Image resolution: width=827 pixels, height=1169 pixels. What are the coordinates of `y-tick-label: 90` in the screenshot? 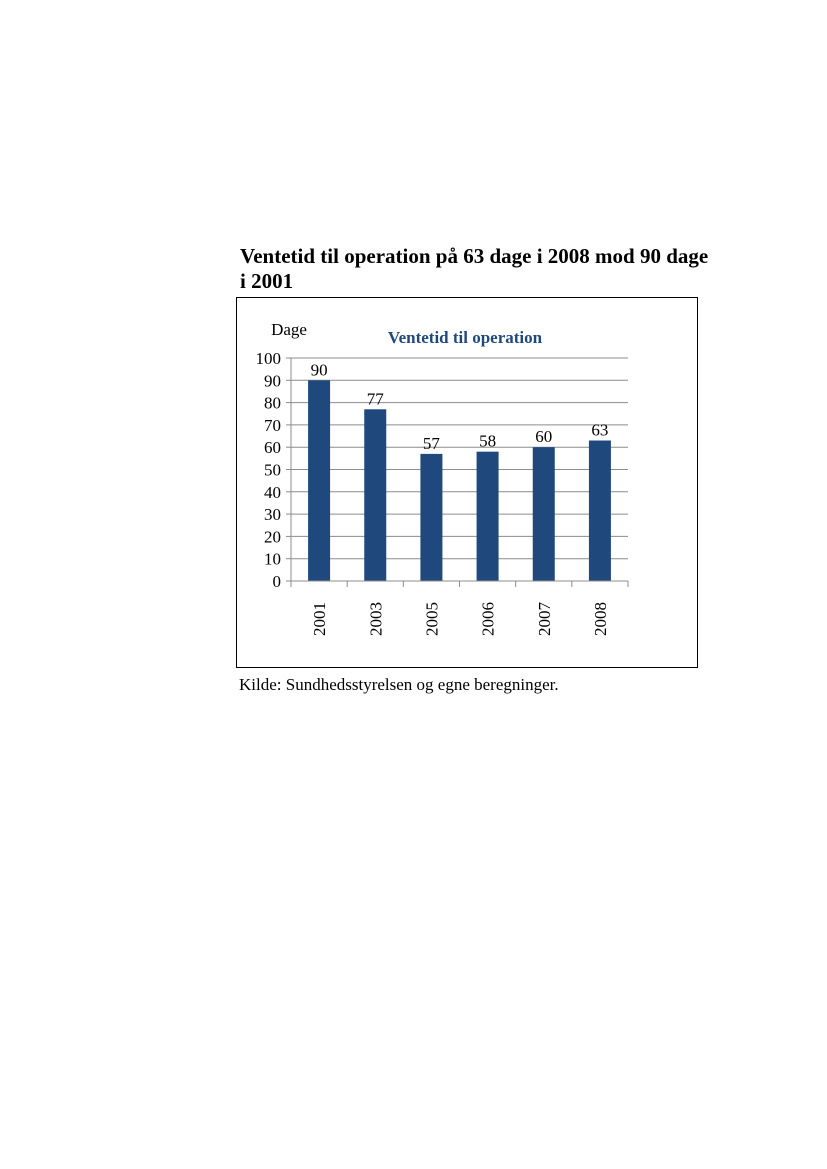 It's located at (272, 380).